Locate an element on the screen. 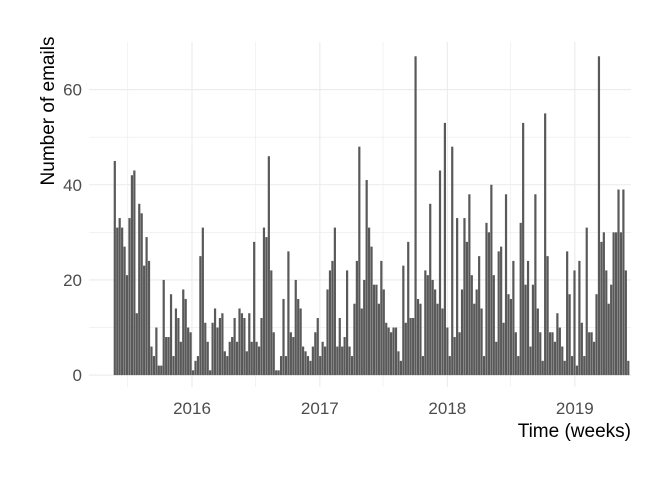 Image resolution: width=672 pixels, height=480 pixels. y-tick-label: 40 is located at coordinates (72, 185).